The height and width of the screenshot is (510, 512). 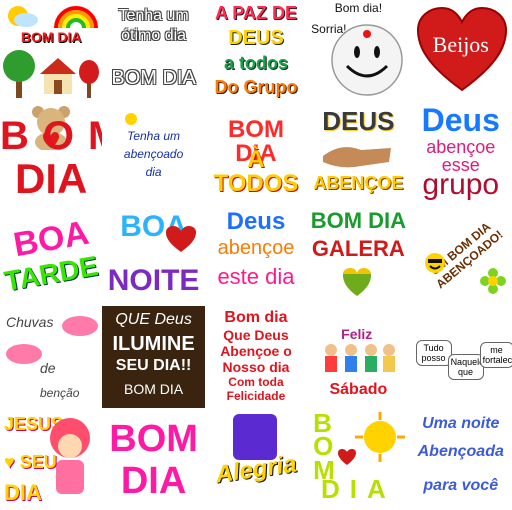 I want to click on sticker-line: Bom dia, so click(x=256, y=317).